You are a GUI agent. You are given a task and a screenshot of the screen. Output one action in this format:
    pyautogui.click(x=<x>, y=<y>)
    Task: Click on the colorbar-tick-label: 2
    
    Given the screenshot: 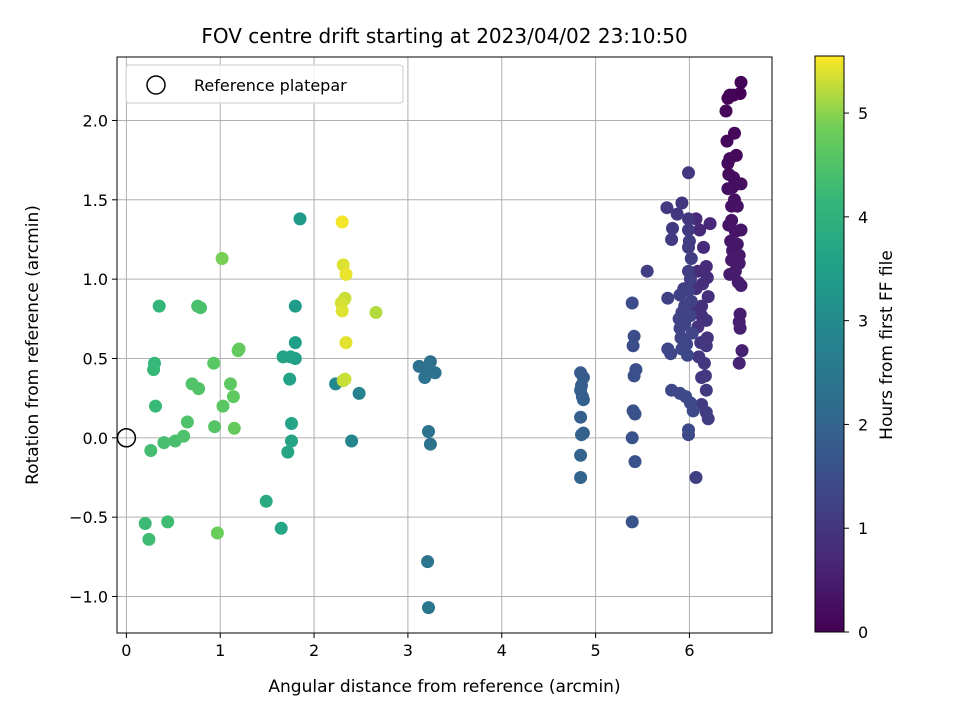 What is the action you would take?
    pyautogui.click(x=863, y=424)
    